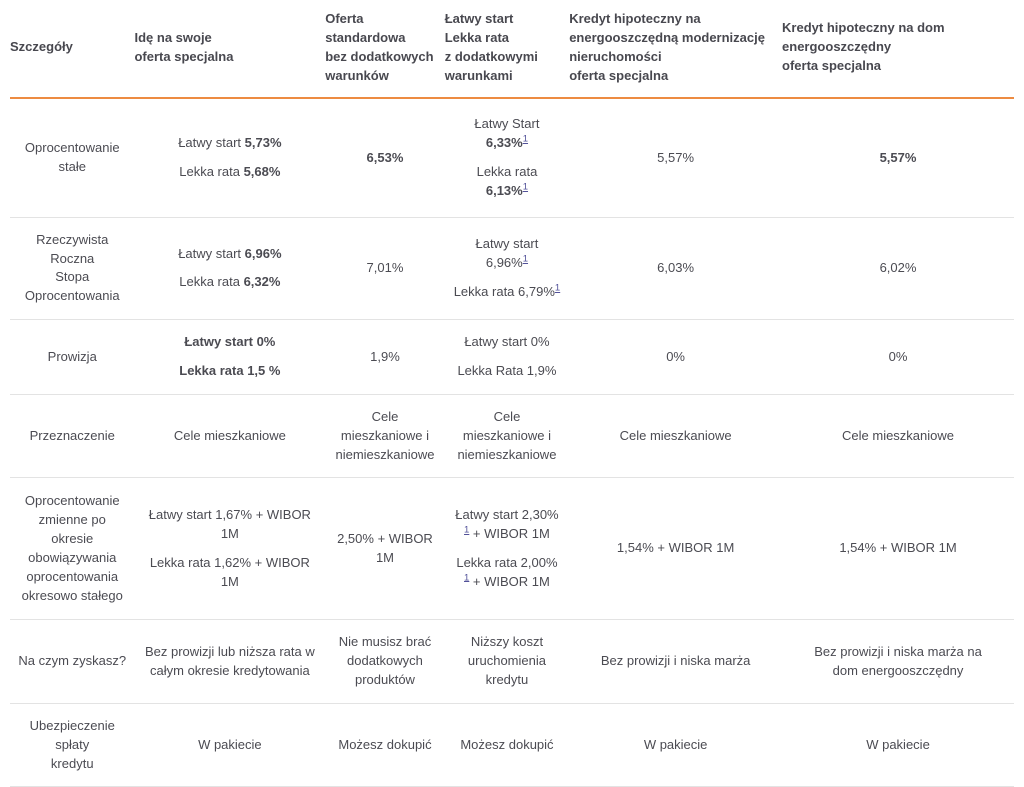  I want to click on cell-paragraph: 0%, so click(675, 357).